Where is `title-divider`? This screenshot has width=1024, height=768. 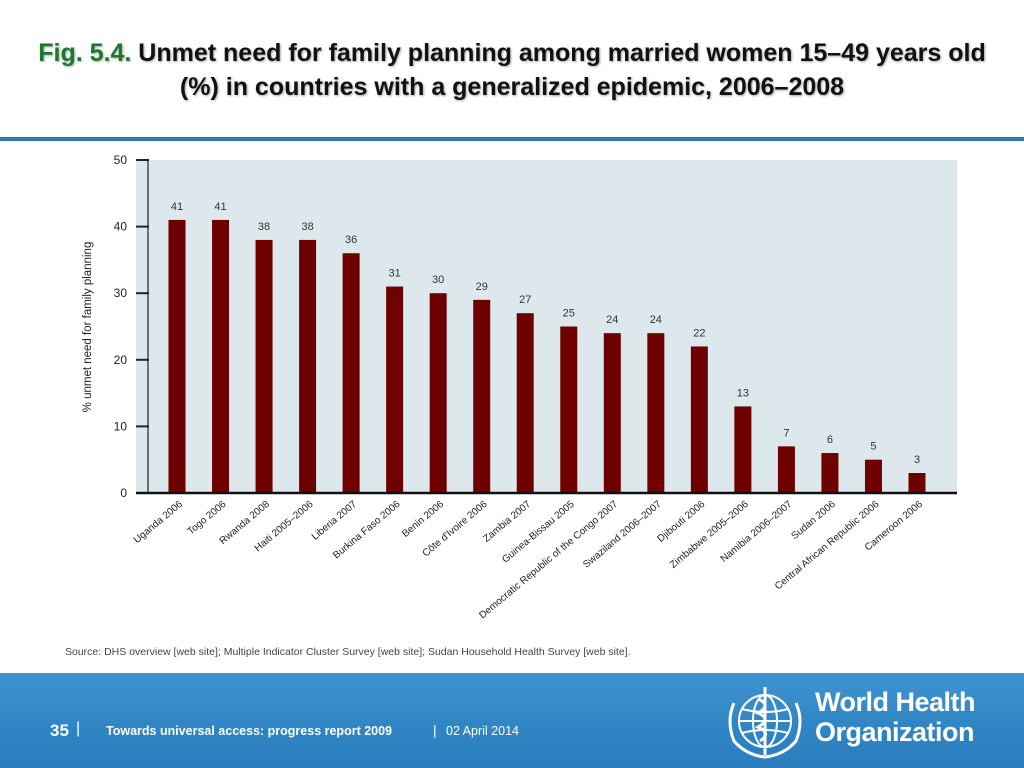 title-divider is located at coordinates (512, 139).